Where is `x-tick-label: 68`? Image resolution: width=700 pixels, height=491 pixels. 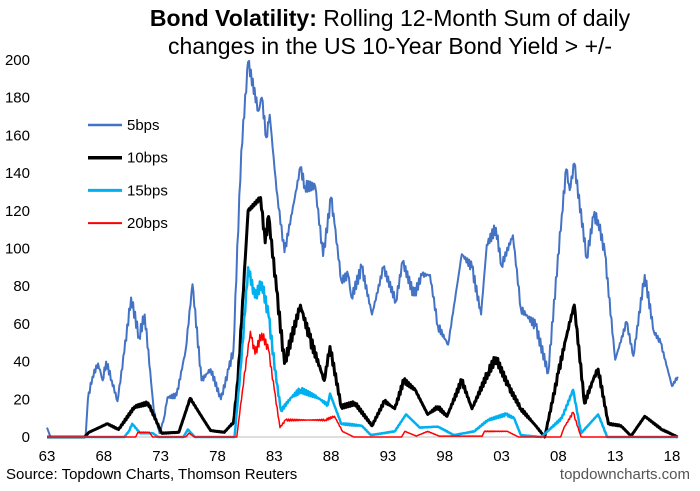 x-tick-label: 68 is located at coordinates (103, 456).